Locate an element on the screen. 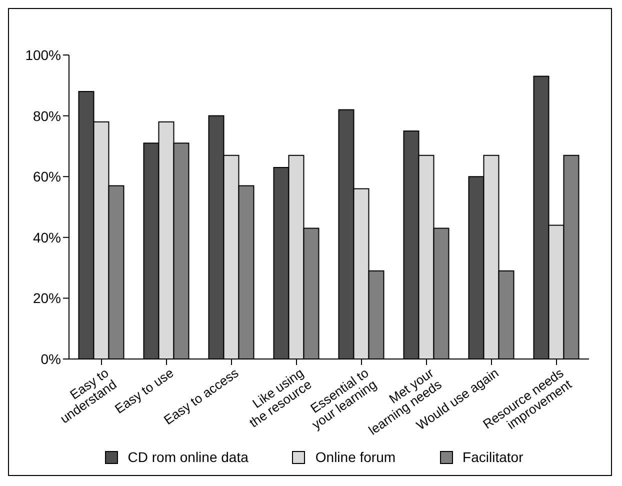  legend-label: CD rom online data is located at coordinates (188, 457).